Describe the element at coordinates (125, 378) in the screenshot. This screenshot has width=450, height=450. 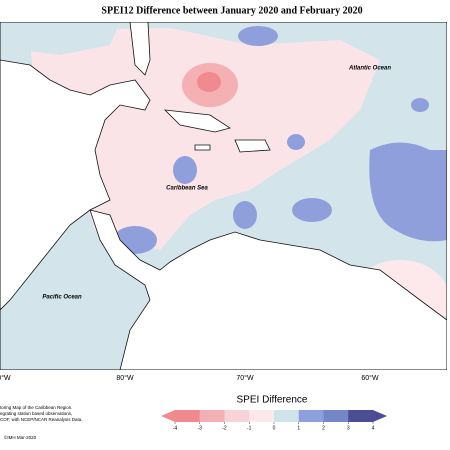
I see `longitude-label: 80°W` at that location.